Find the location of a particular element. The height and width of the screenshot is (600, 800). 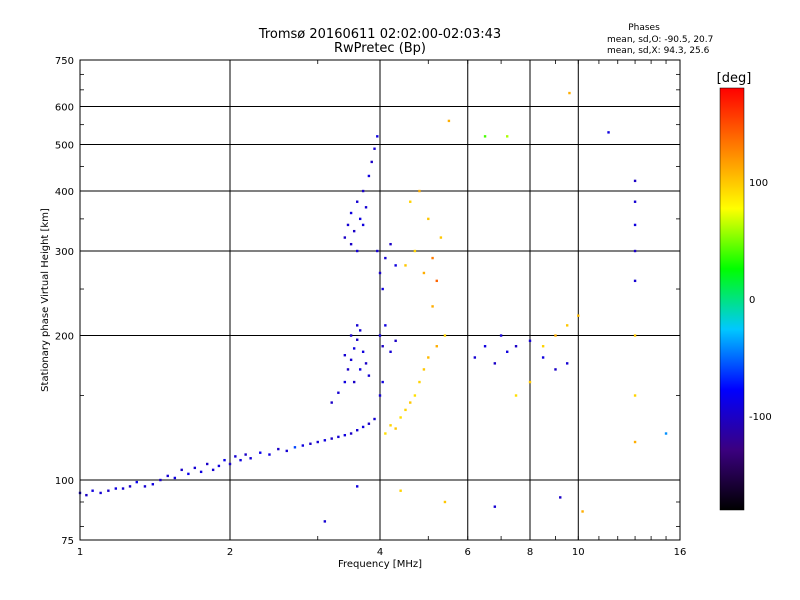

stats-line-x: mean, sd,X: 94.3, 25.6 is located at coordinates (658, 51).